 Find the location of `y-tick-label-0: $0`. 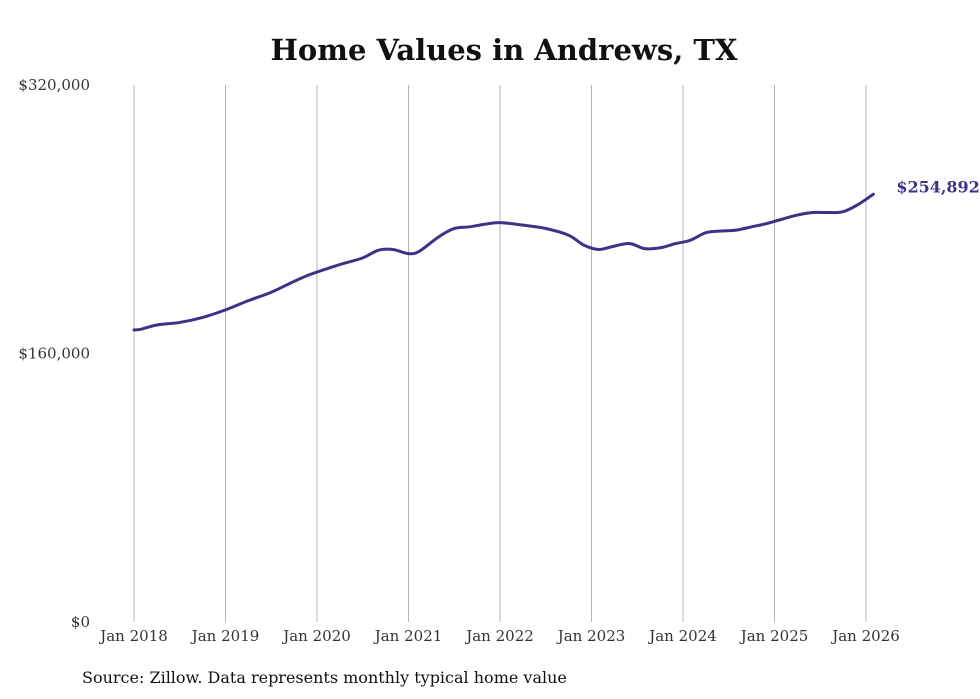

y-tick-label-0: $0 is located at coordinates (80, 622).